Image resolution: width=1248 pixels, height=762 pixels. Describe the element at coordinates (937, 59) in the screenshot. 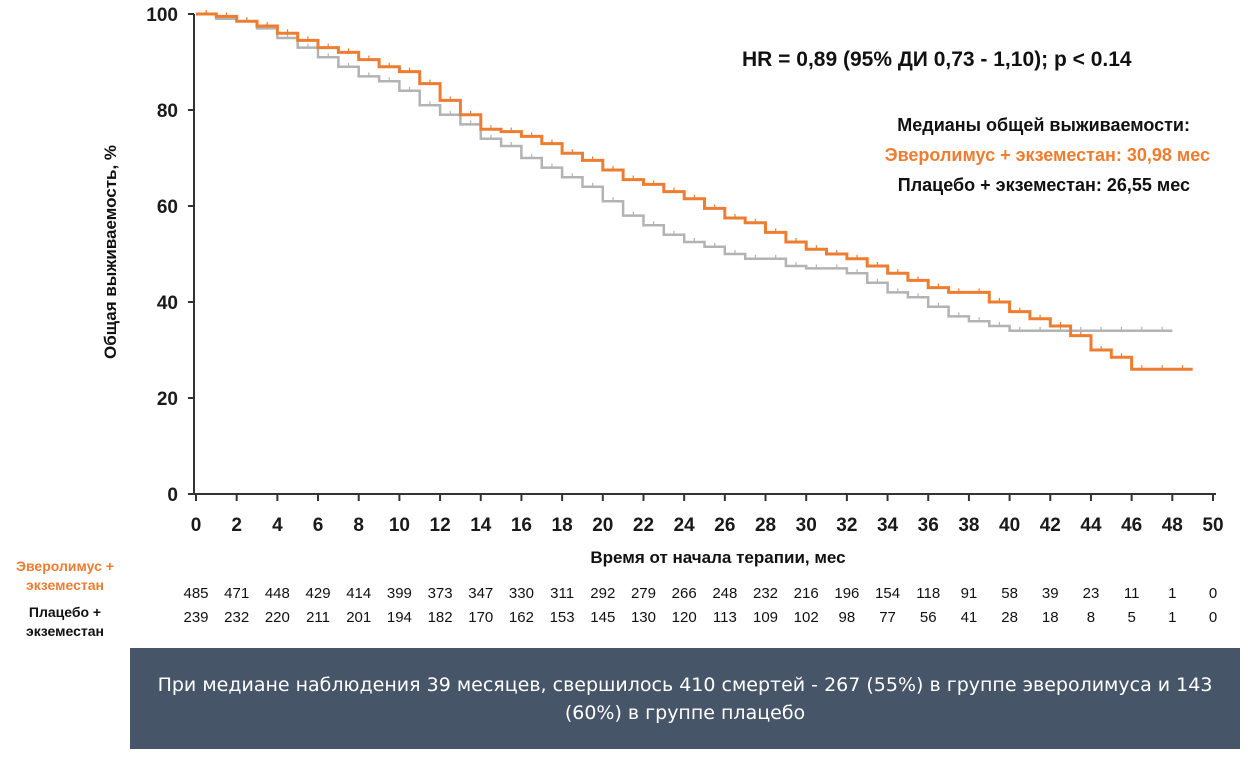

I see `hazard-ratio-annotation: HR = 0,89 (95% ДИ 0,73 - 1,10); p < 0.14` at that location.